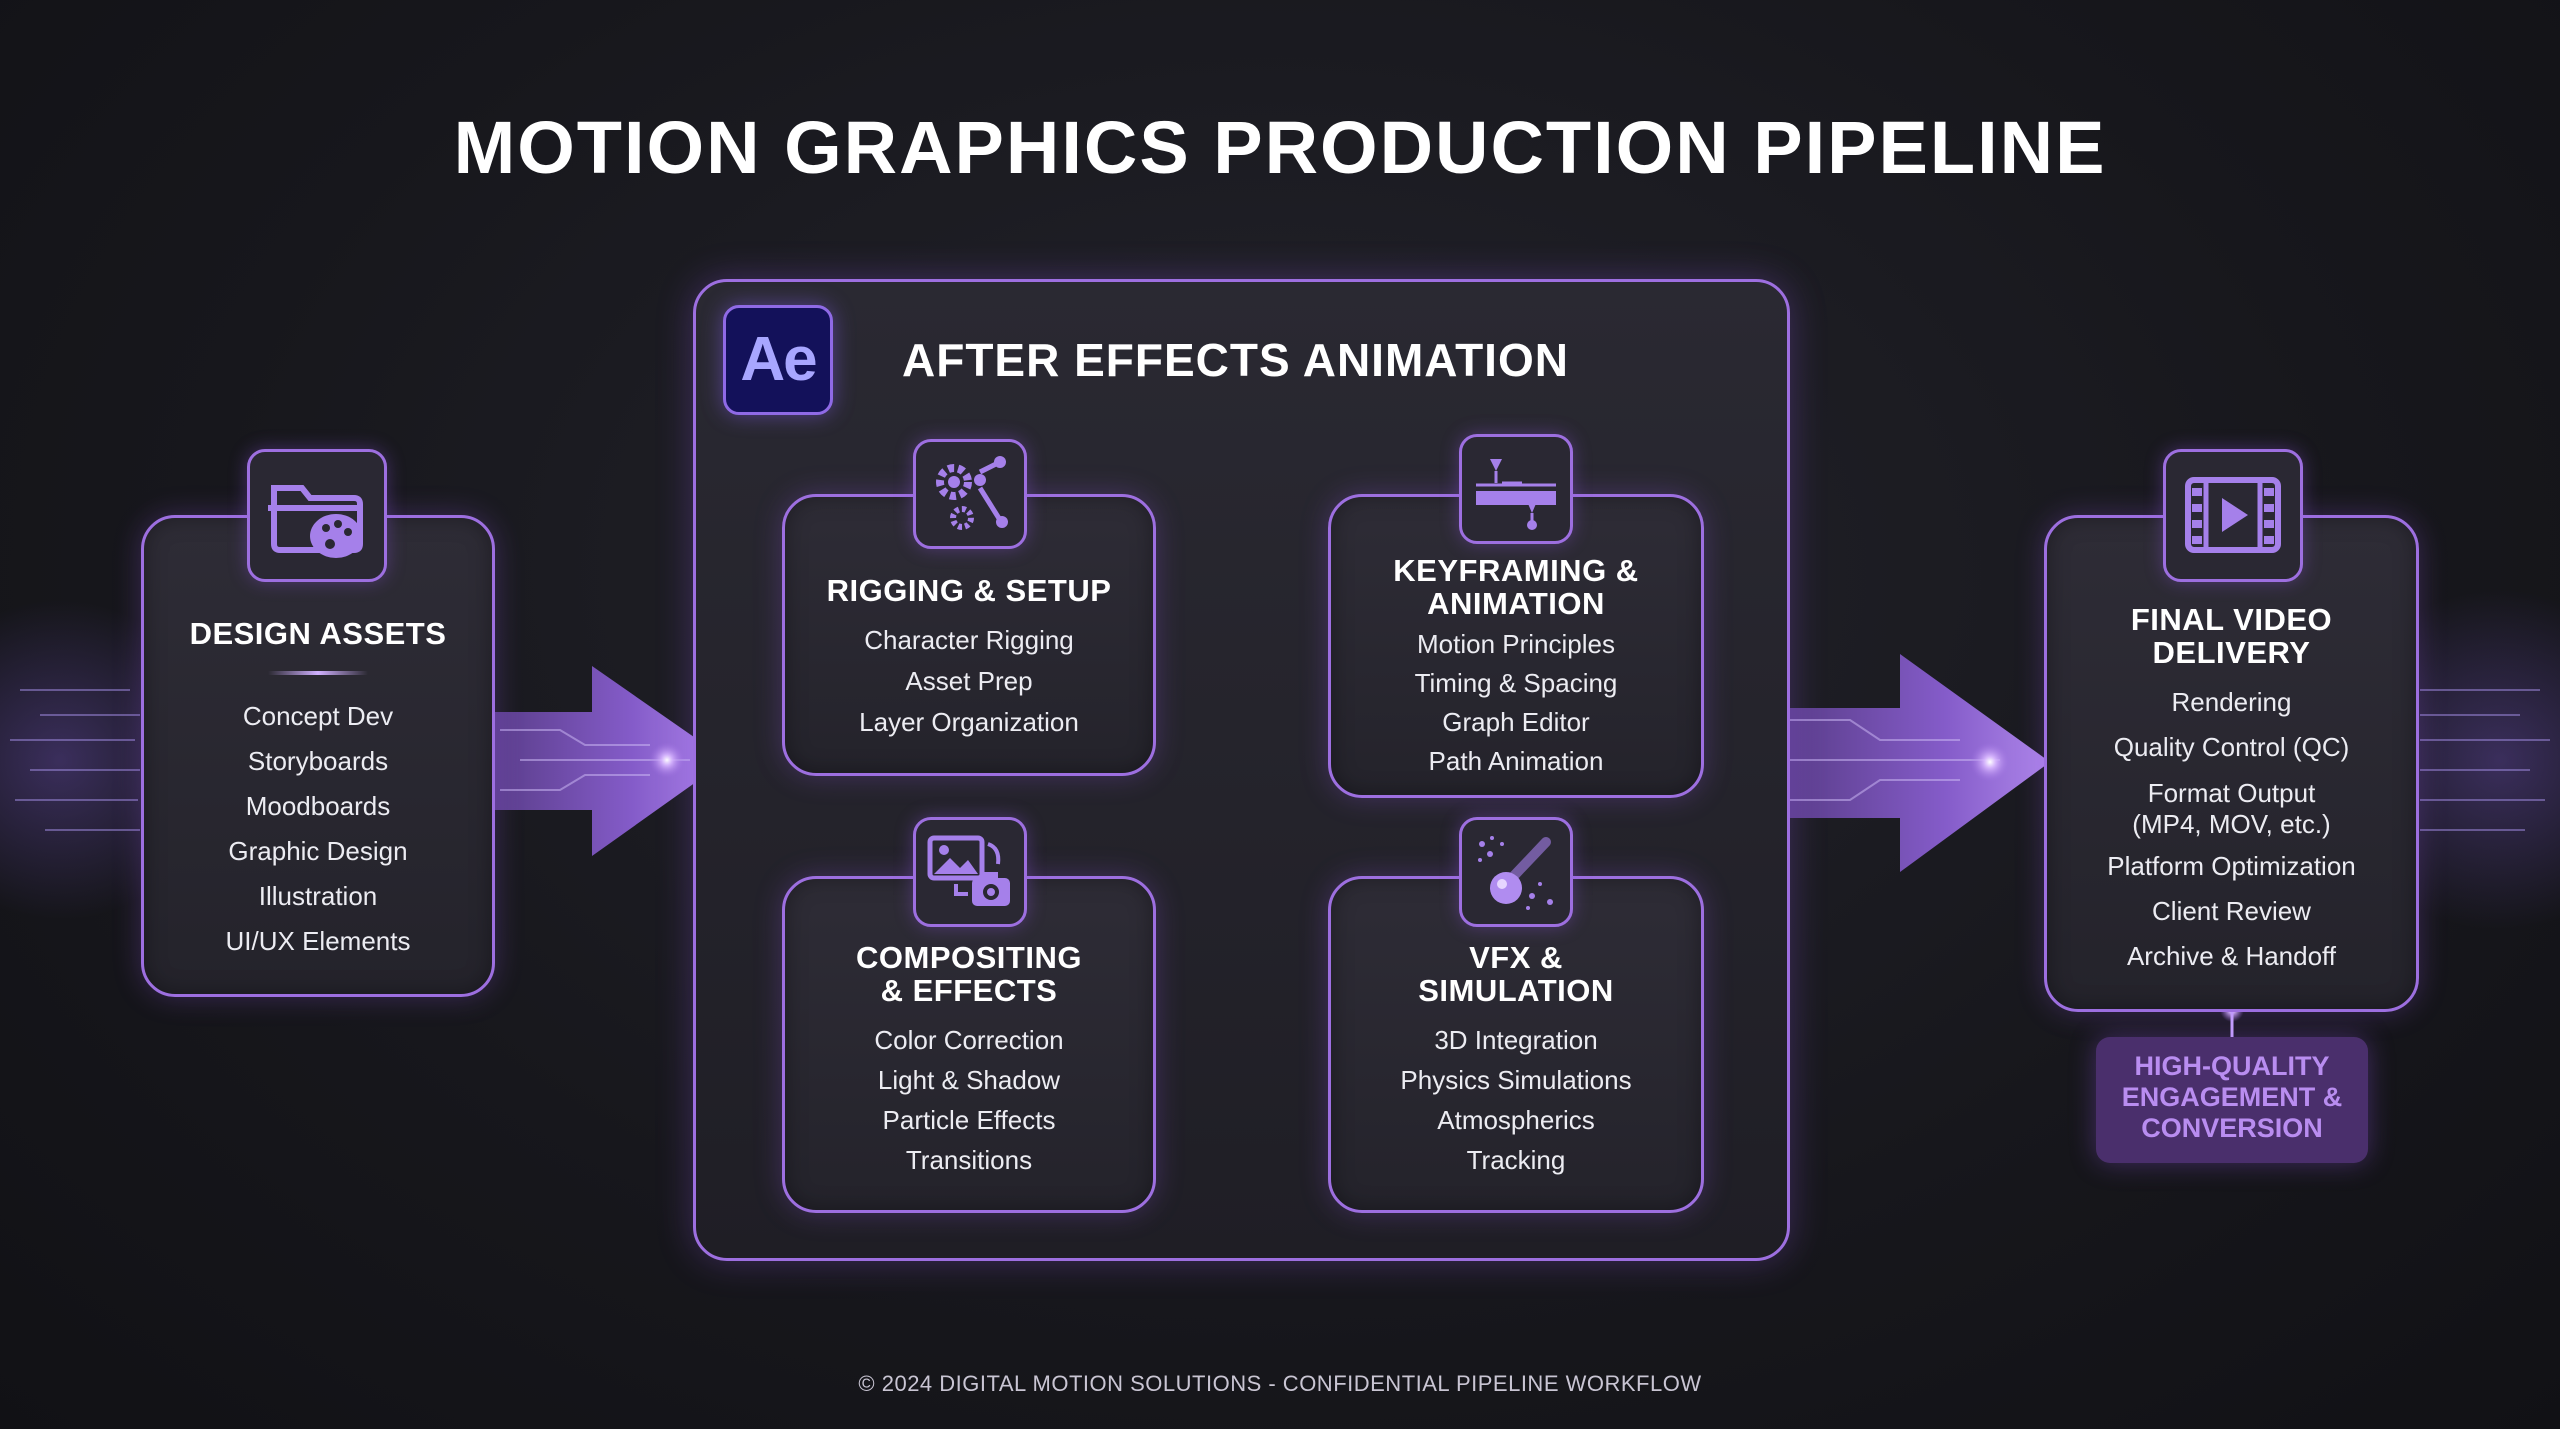  I want to click on design-assets-card, so click(318, 756).